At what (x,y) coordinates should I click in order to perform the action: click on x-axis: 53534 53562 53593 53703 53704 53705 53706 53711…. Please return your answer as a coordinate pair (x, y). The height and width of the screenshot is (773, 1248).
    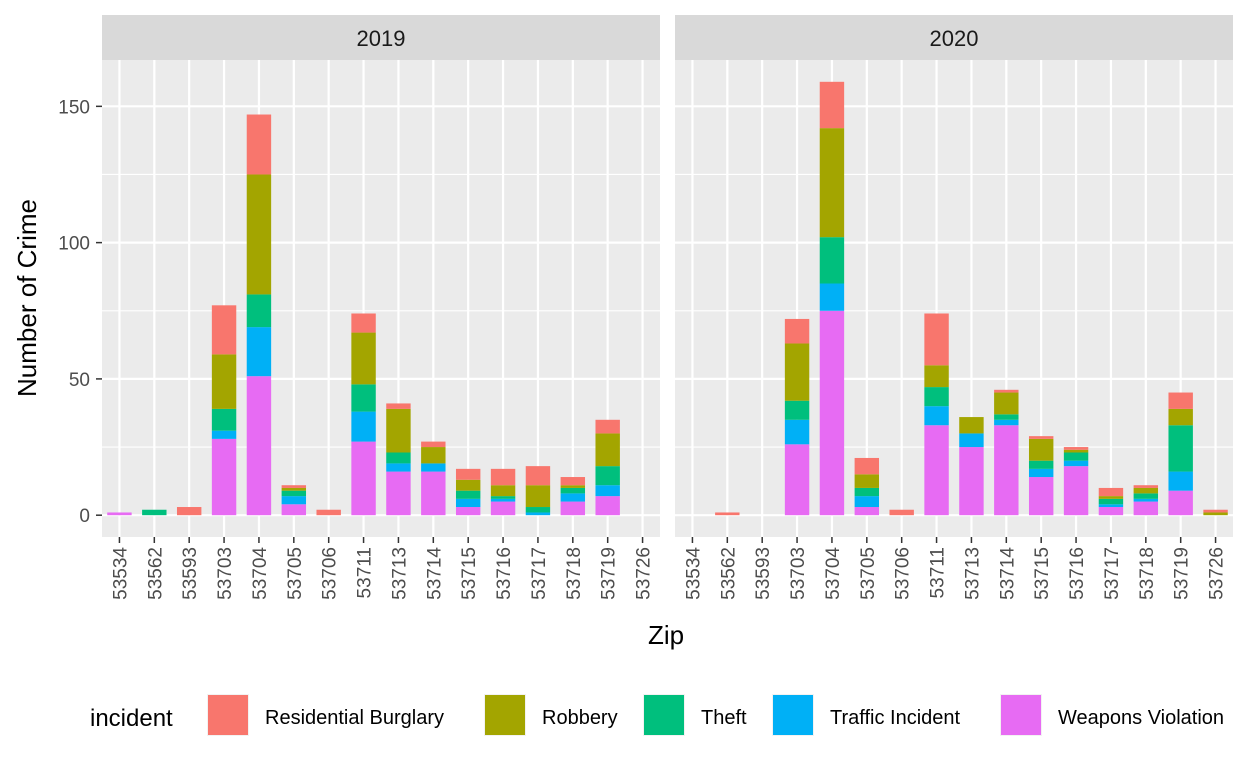
    Looking at the image, I should click on (669, 568).